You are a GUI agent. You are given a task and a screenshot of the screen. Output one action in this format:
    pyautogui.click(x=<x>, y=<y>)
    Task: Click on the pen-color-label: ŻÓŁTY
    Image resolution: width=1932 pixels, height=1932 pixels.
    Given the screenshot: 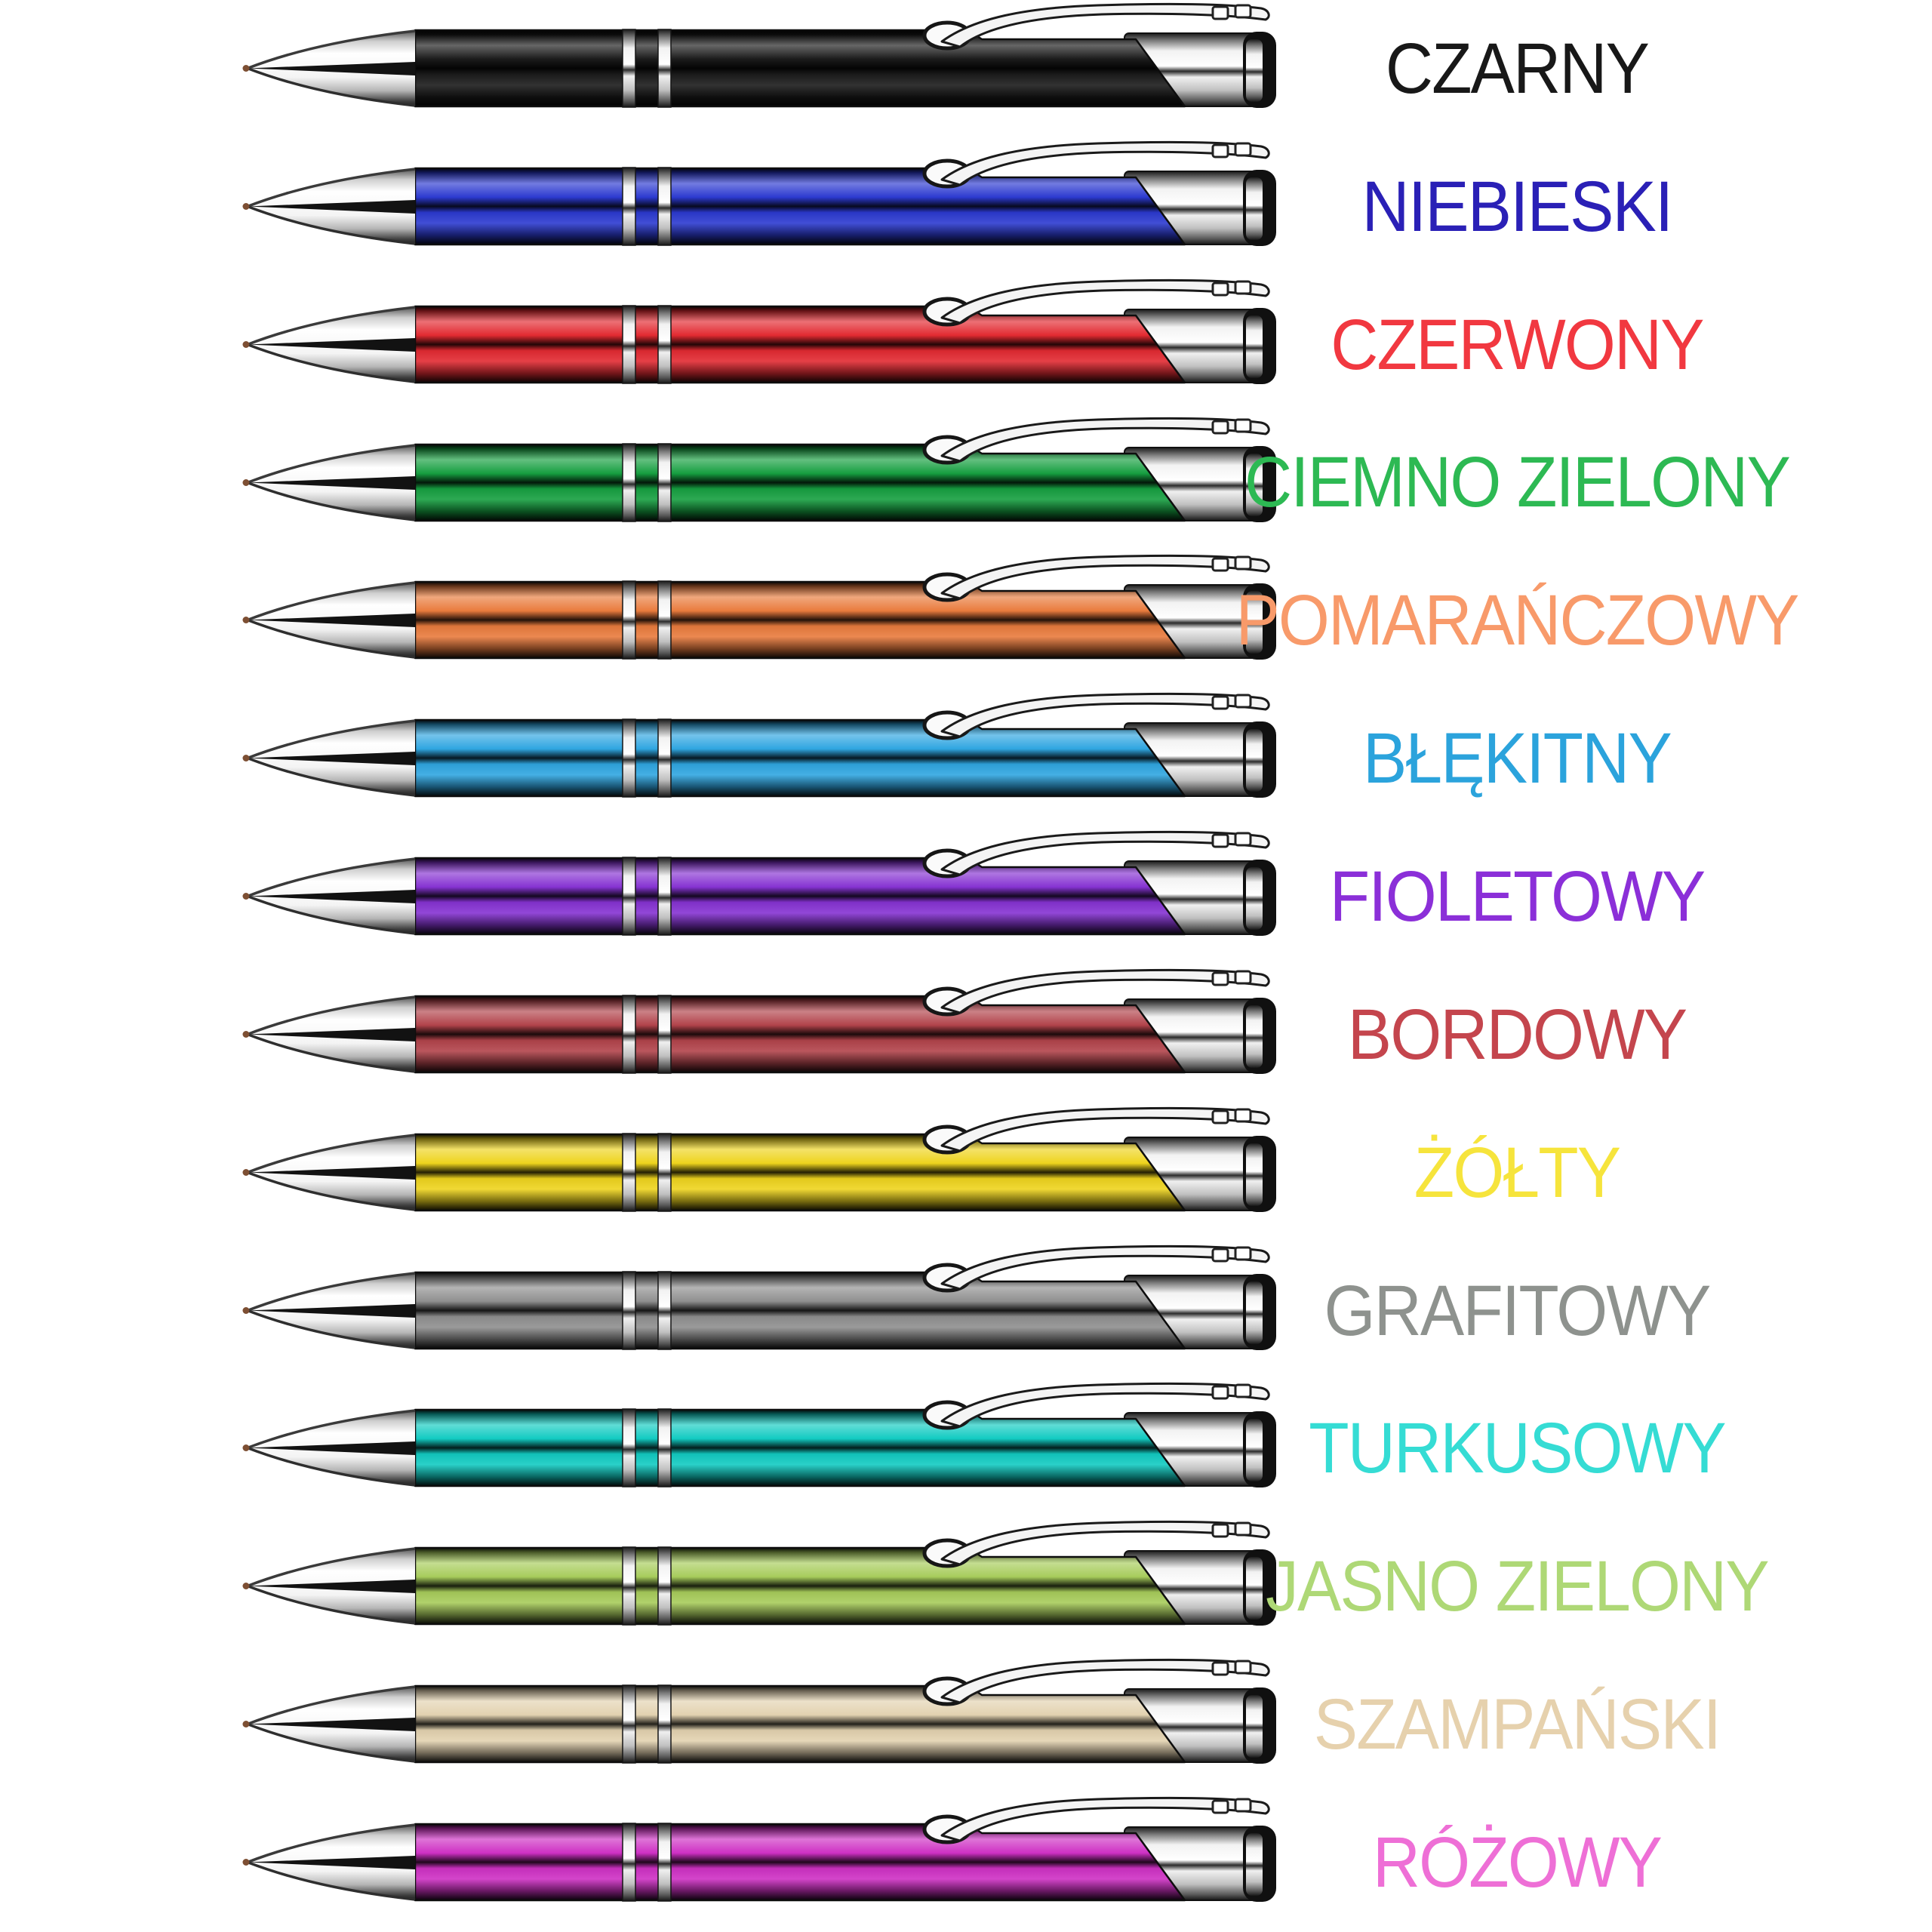 What is the action you would take?
    pyautogui.click(x=1517, y=1172)
    